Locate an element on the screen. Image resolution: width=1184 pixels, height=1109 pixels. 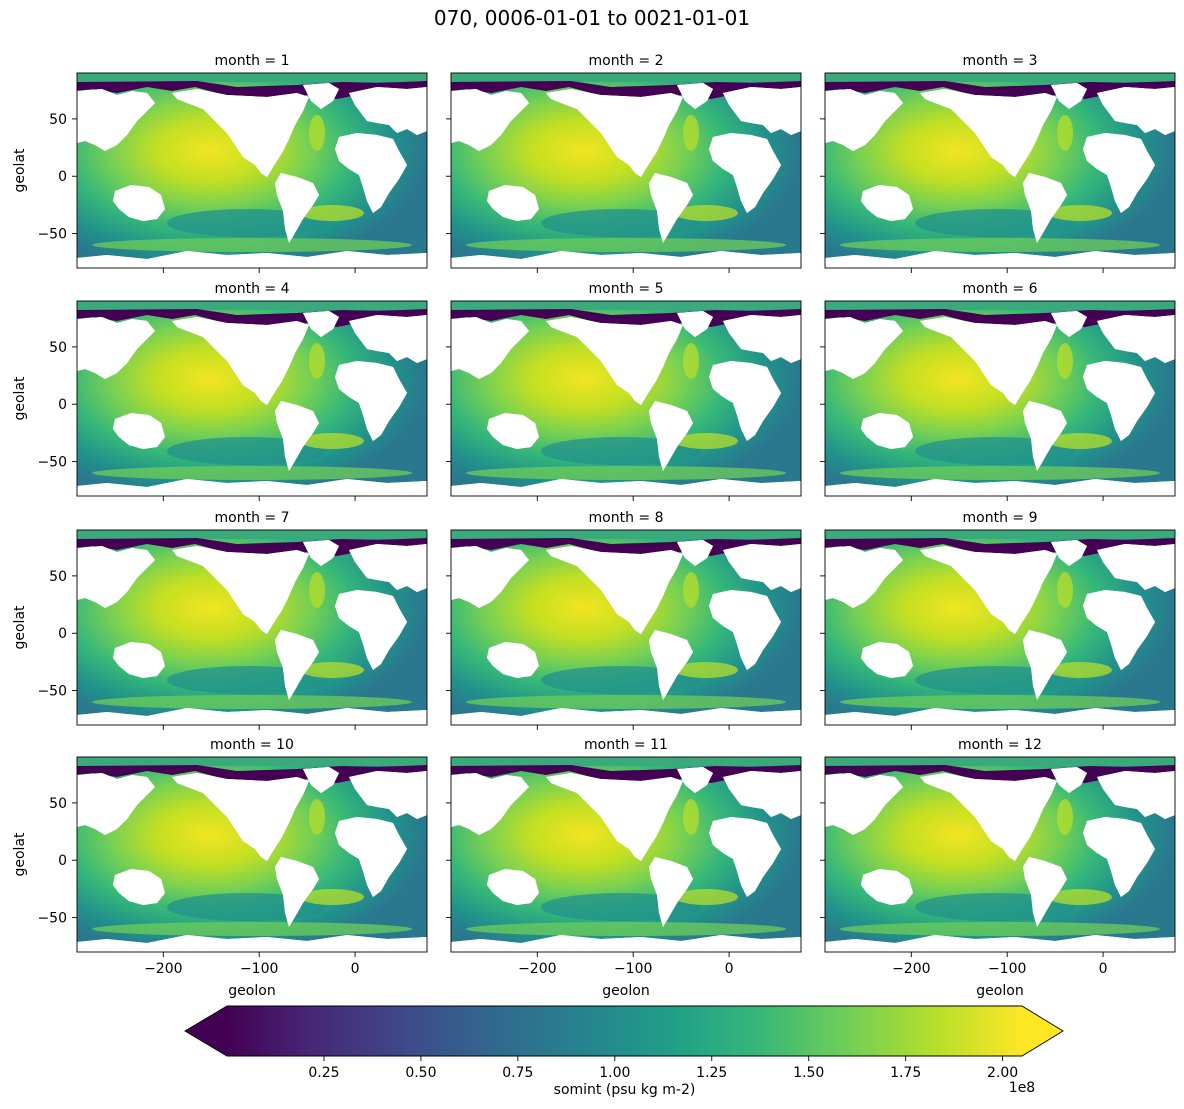
map-panel: month = 7 50 0 −50 geolat is located at coordinates (220, 620).